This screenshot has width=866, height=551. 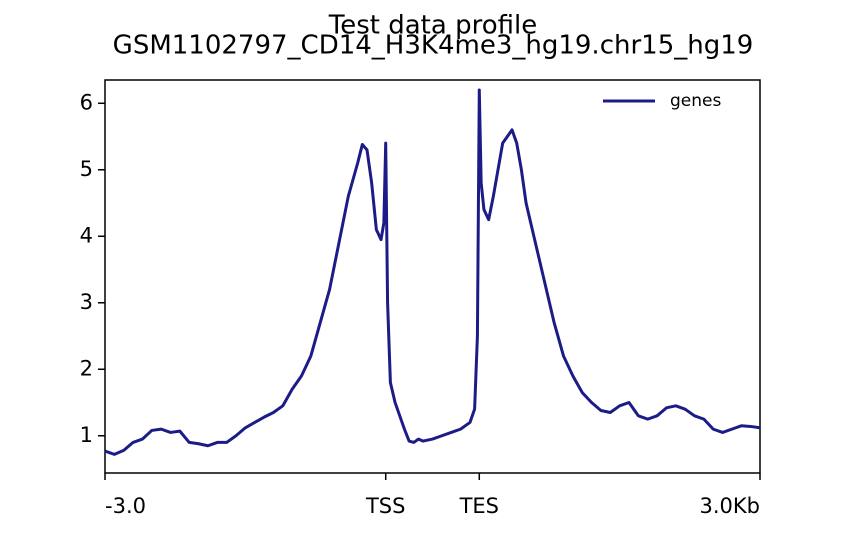 What do you see at coordinates (86, 368) in the screenshot?
I see `y-tick-label: 2` at bounding box center [86, 368].